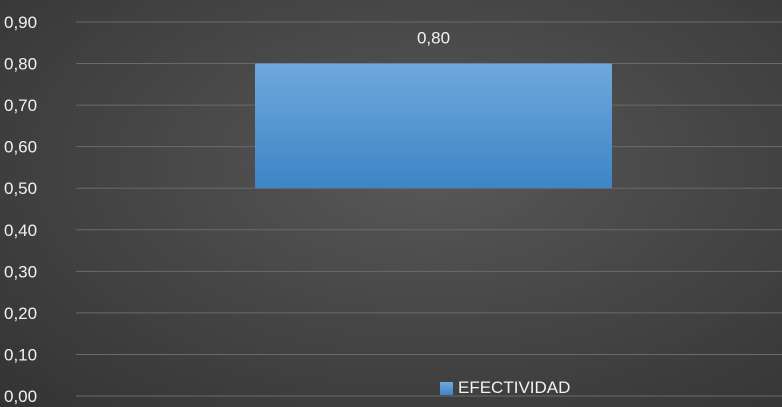  I want to click on legend-label: EFECTIVIDAD, so click(514, 387).